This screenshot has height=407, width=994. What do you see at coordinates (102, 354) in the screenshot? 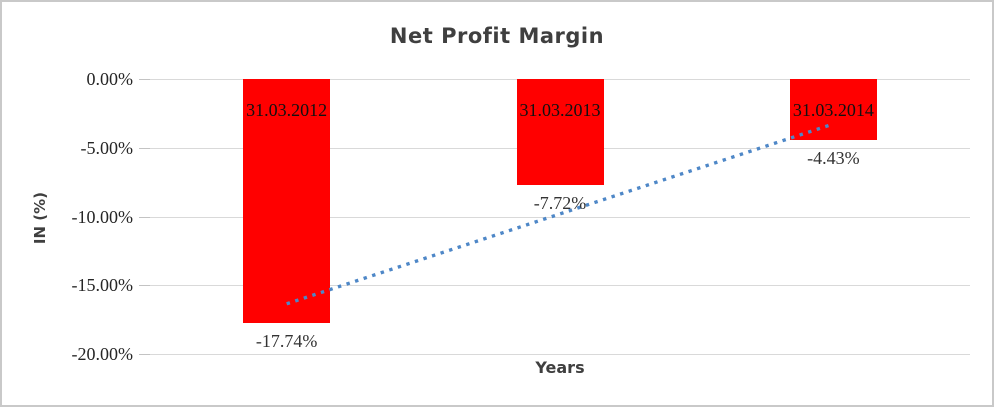
I see `y-tick-label: -20.00%` at bounding box center [102, 354].